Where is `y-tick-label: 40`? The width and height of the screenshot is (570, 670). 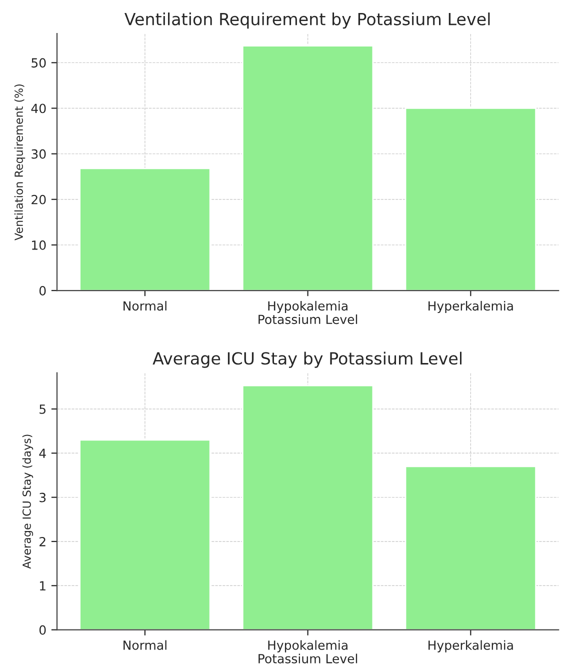 y-tick-label: 40 is located at coordinates (38, 109).